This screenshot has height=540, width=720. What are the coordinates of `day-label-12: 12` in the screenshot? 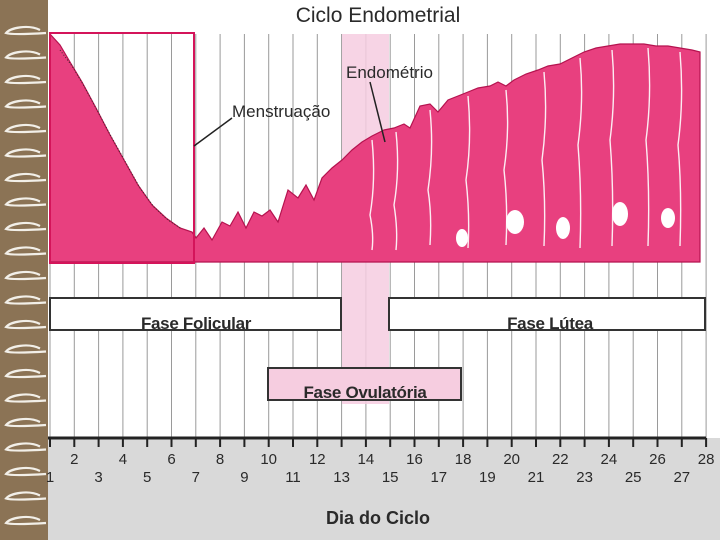 It's located at (317, 459).